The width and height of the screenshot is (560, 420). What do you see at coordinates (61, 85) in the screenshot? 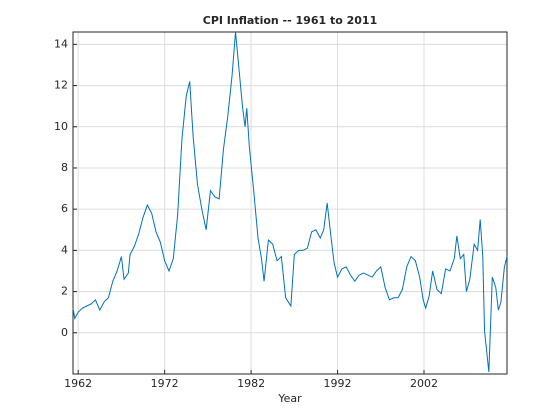
I see `y-tick-label: 12` at bounding box center [61, 85].